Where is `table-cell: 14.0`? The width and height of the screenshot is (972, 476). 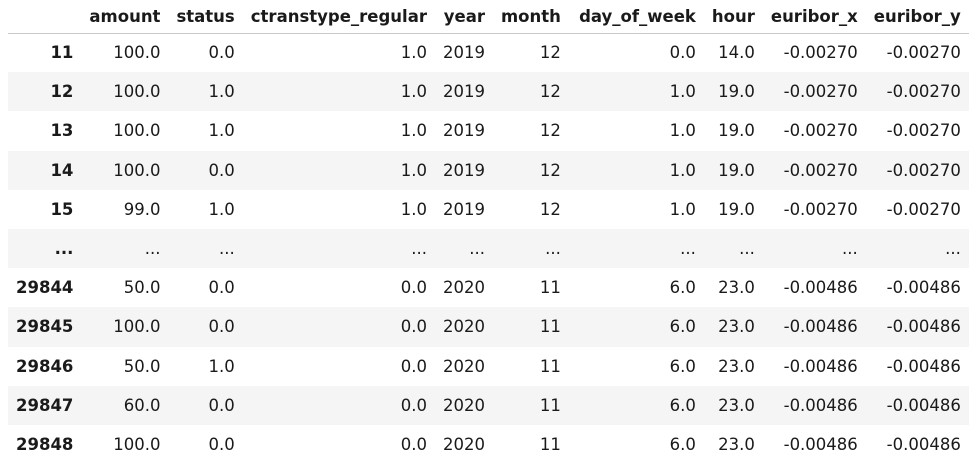 table-cell: 14.0 is located at coordinates (736, 53).